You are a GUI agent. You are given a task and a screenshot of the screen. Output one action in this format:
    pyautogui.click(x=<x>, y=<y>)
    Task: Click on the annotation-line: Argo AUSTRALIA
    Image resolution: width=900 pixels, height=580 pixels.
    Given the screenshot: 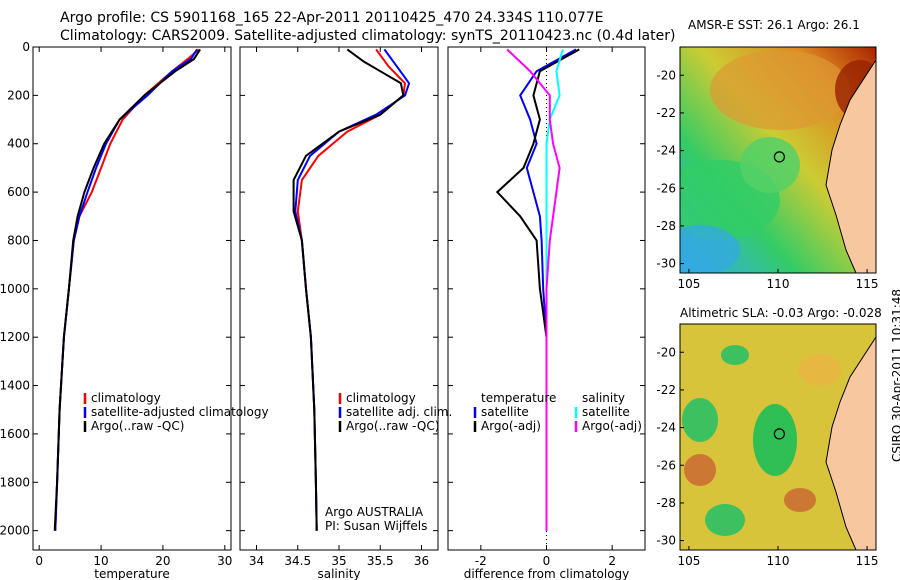 What is the action you would take?
    pyautogui.click(x=374, y=512)
    